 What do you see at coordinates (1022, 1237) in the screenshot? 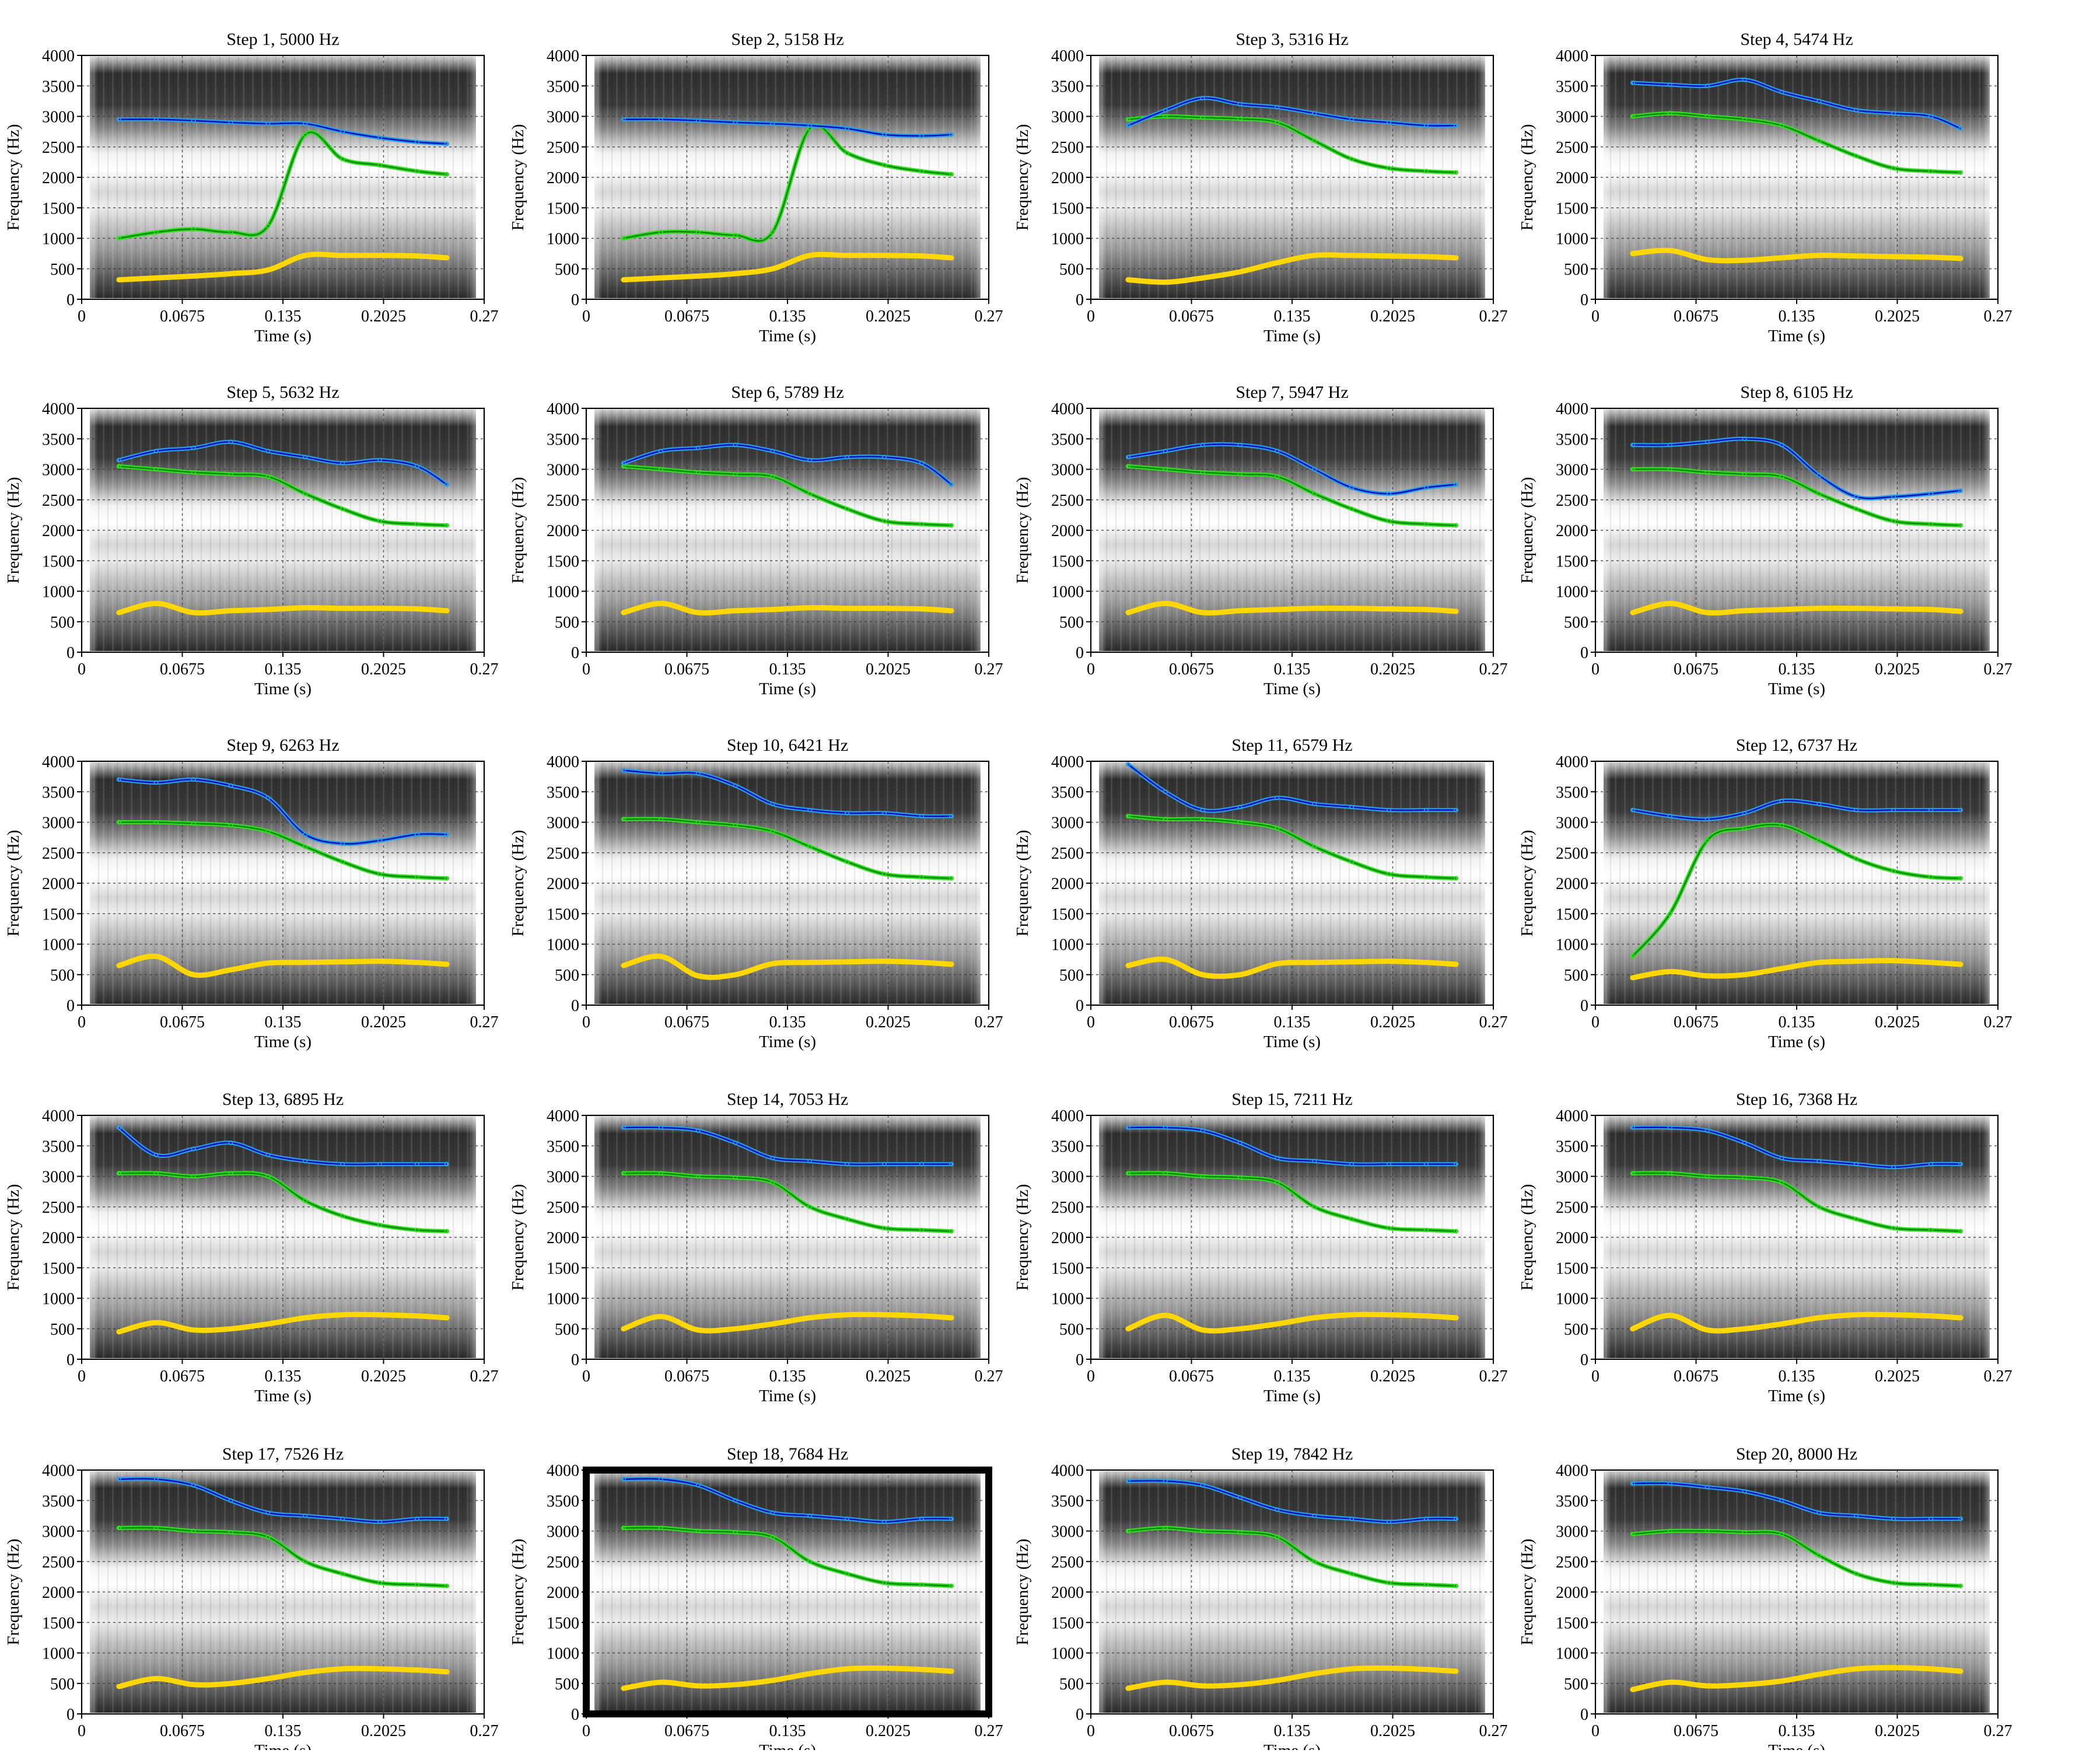
I see `y-axis-label: Frequency (Hz)` at bounding box center [1022, 1237].